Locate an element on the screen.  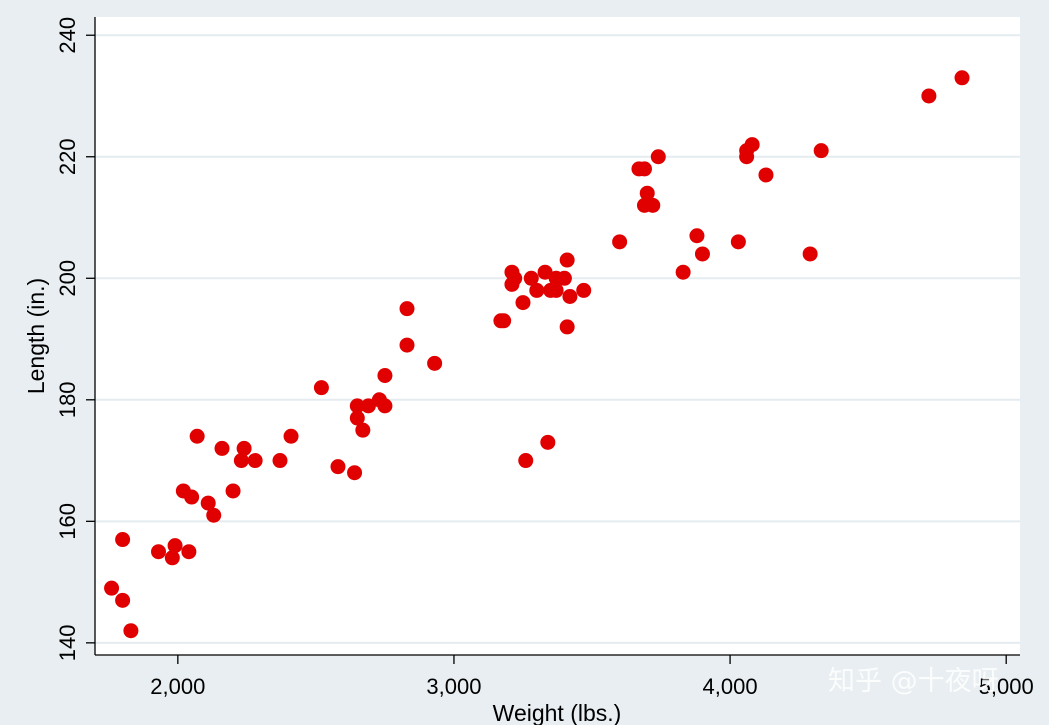
y-axis-ticks: 140 160 180 200 220 240 is located at coordinates (75, 339).